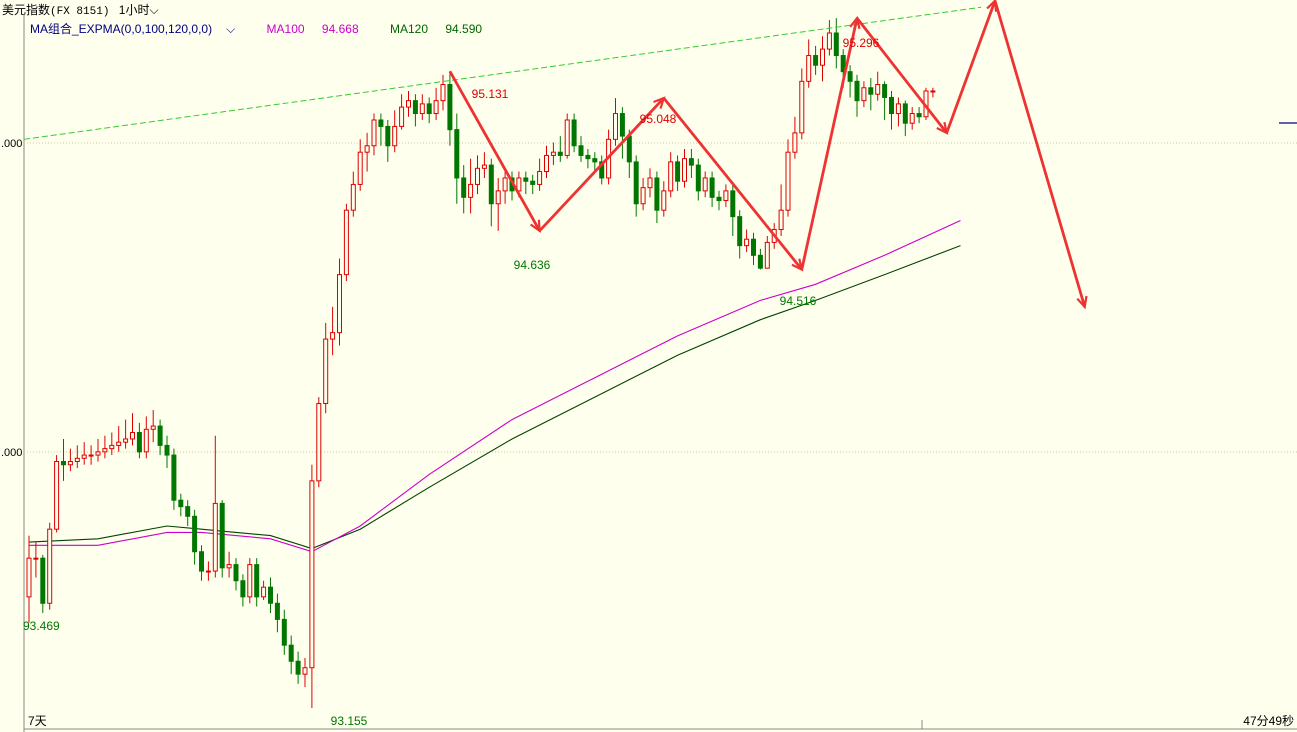 This screenshot has width=1297, height=732. What do you see at coordinates (231, 29) in the screenshot?
I see `chevron-down-icon: ⌵` at bounding box center [231, 29].